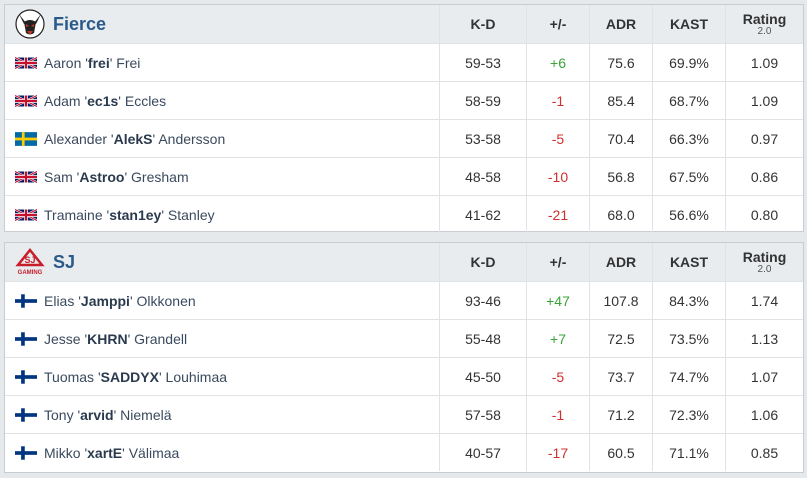  What do you see at coordinates (764, 19) in the screenshot?
I see `rating-label: Rating` at bounding box center [764, 19].